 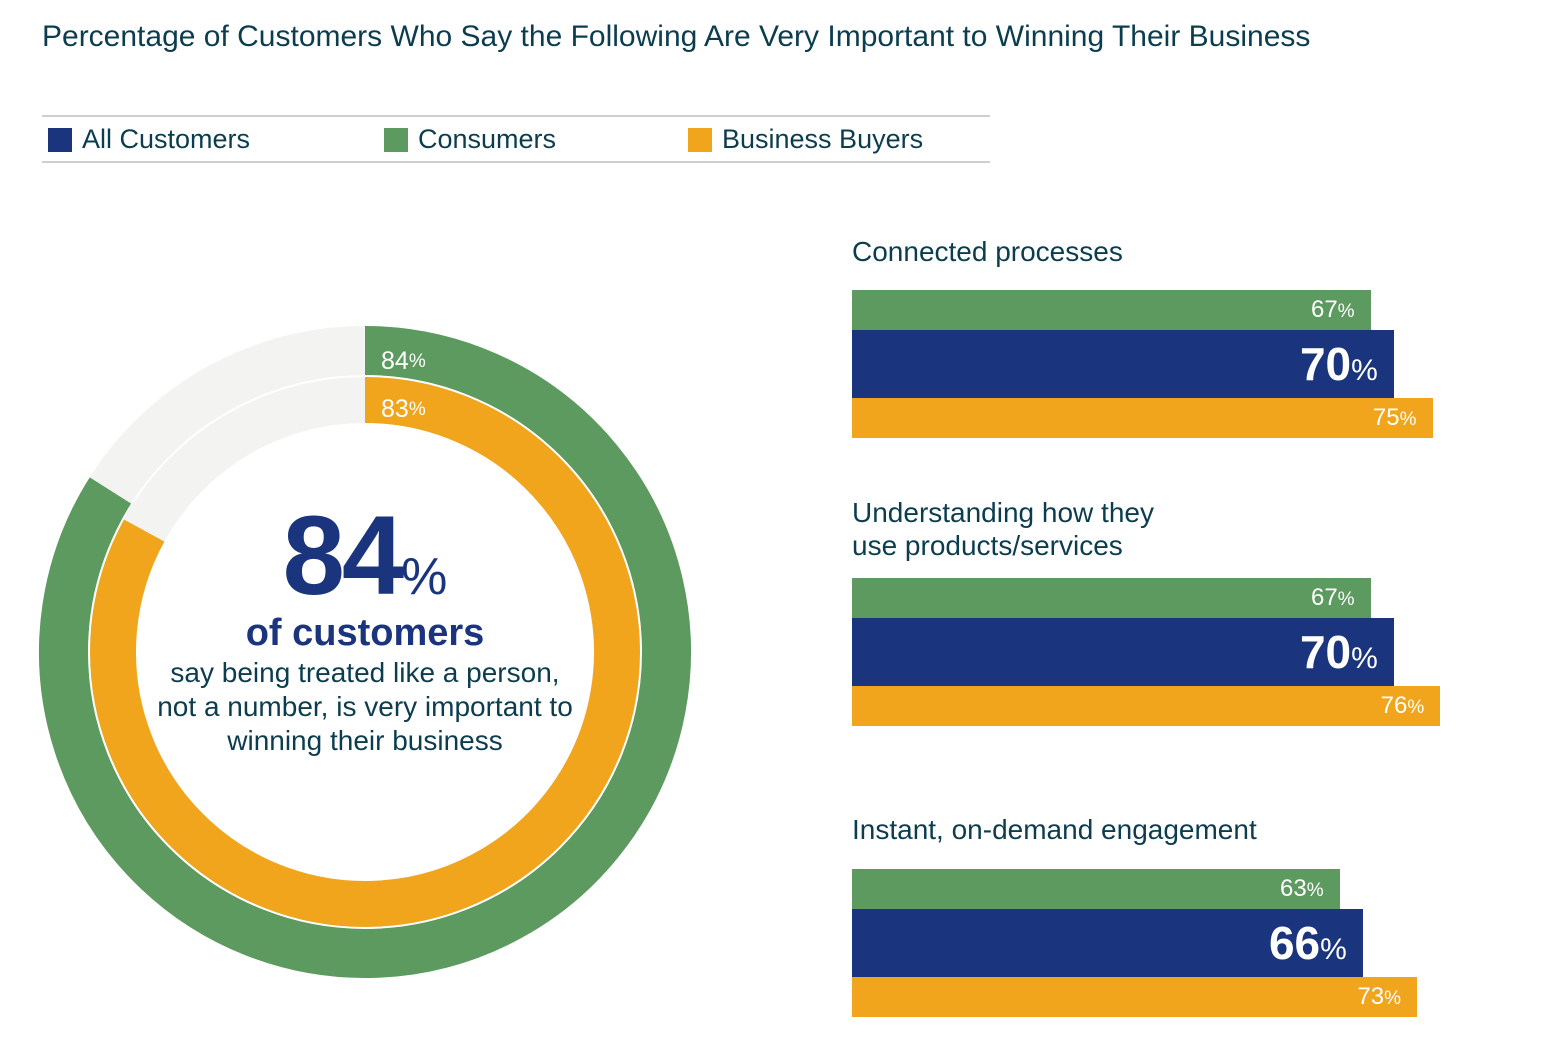 I want to click on bar-value: 63, so click(x=1293, y=888).